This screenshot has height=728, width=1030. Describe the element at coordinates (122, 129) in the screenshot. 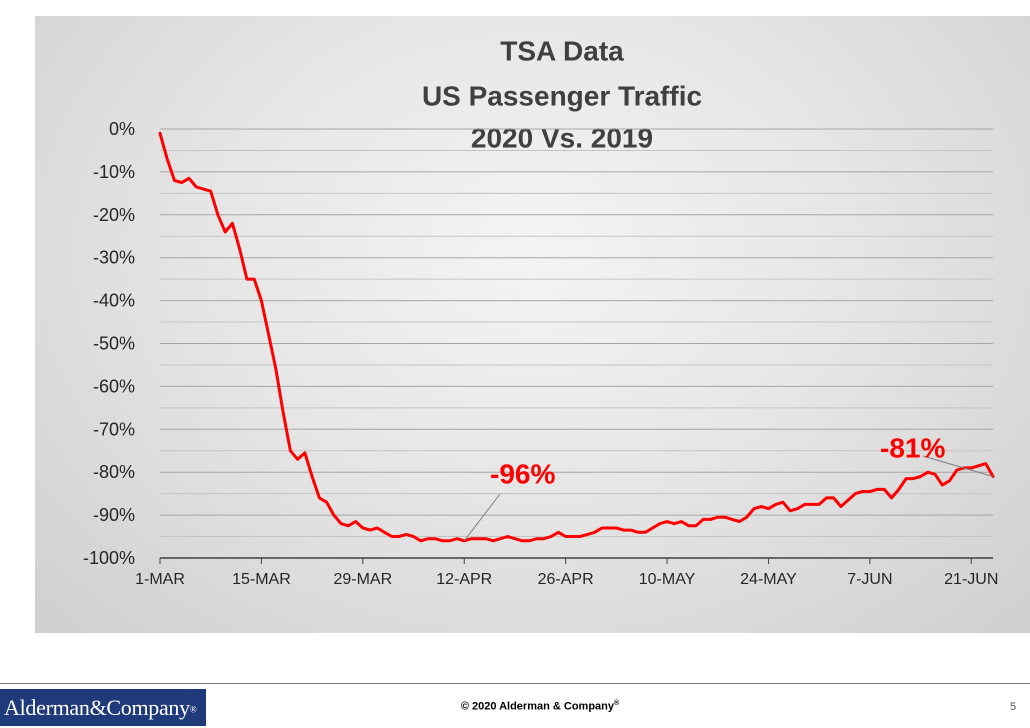

I see `y-tick-label: 0%` at that location.